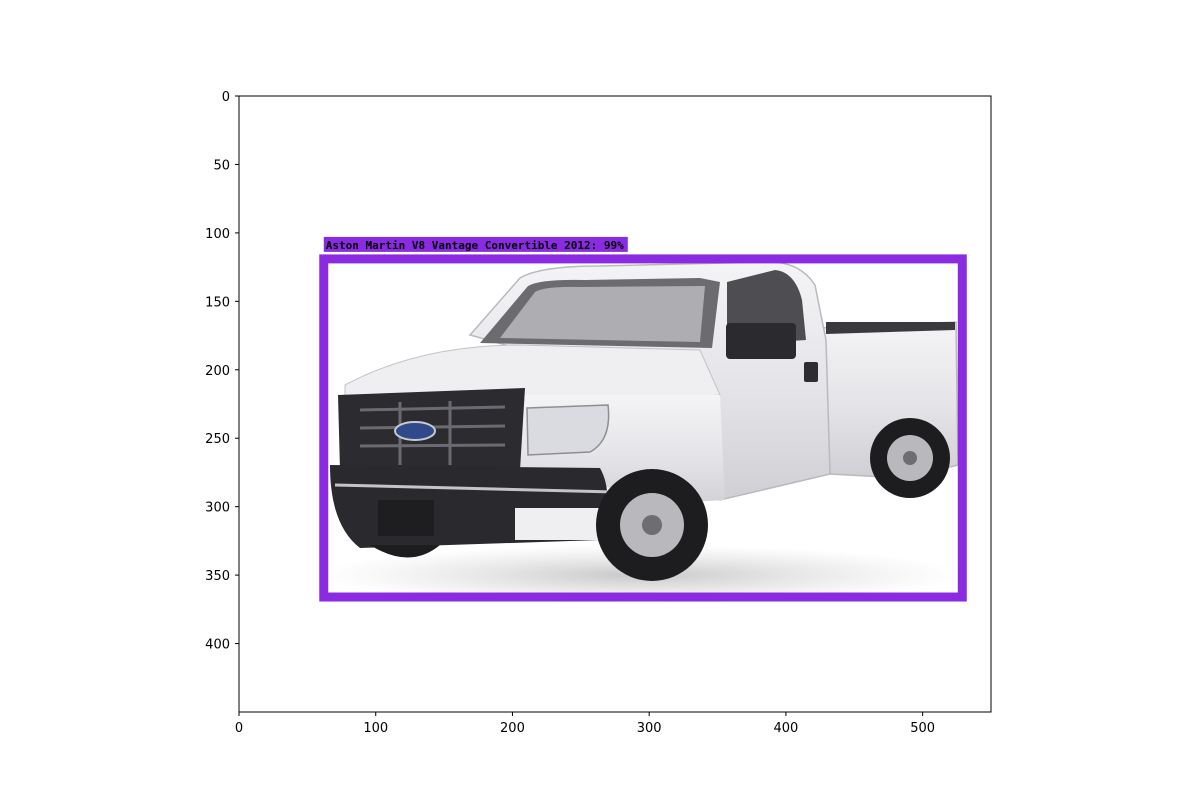 This screenshot has width=1200, height=800. I want to click on detection-label-background, so click(475, 244).